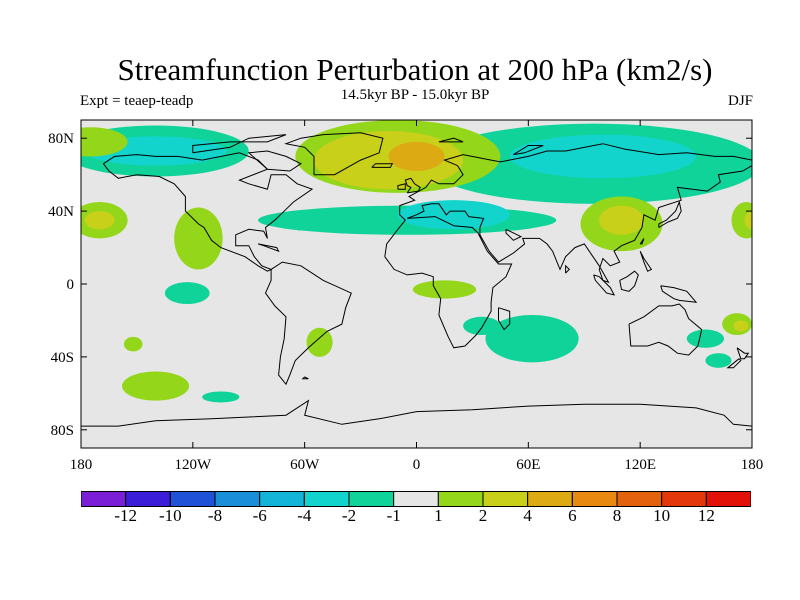  Describe the element at coordinates (483, 515) in the screenshot. I see `colorbar-label: 2` at that location.